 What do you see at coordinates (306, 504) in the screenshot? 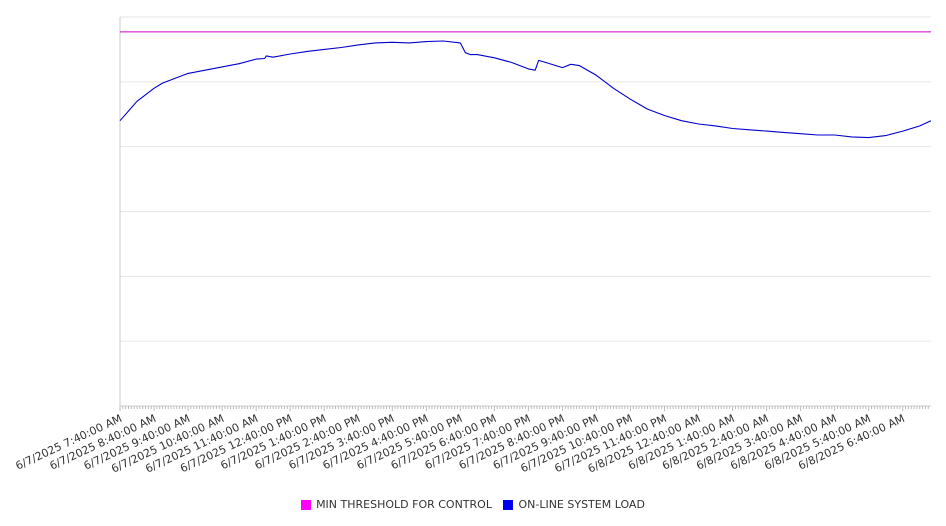
I see `legend-swatch-threshold` at bounding box center [306, 504].